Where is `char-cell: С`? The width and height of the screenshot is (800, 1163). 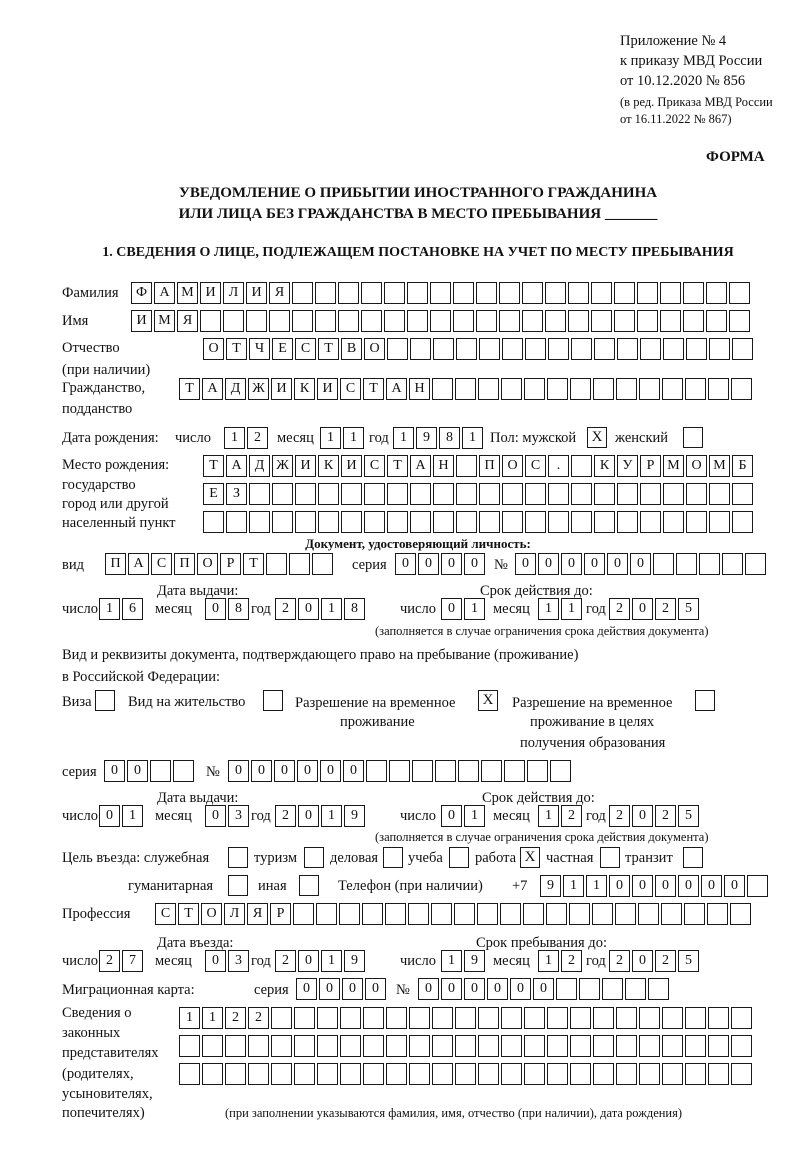 char-cell: С is located at coordinates (305, 349).